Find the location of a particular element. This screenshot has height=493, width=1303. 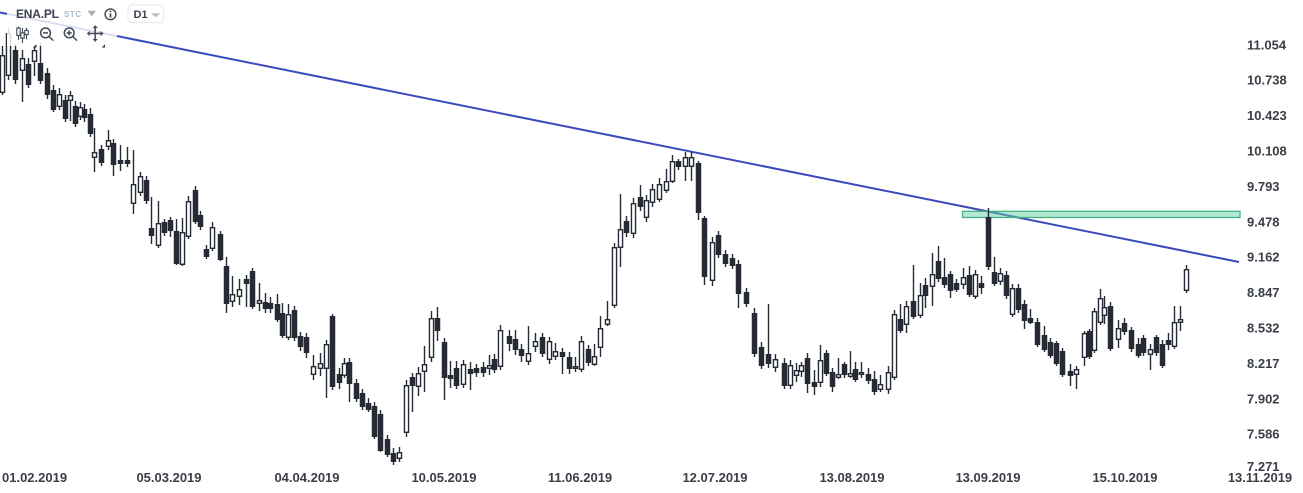

svg-text: 13.11.2019 is located at coordinates (1260, 477).